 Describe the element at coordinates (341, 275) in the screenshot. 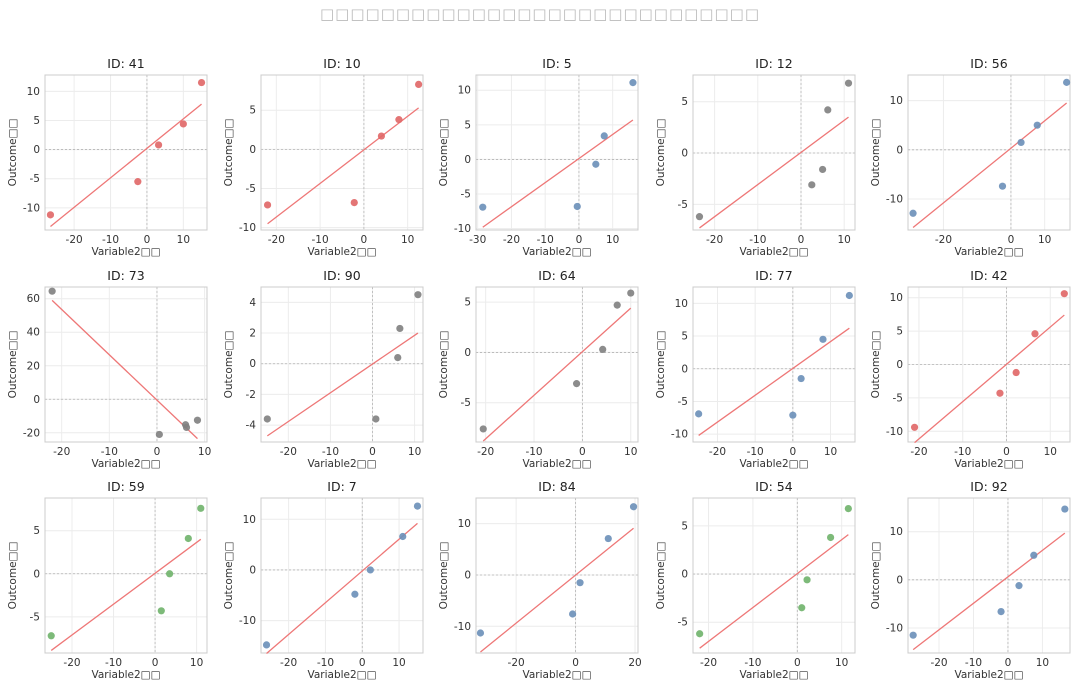

I see `subplot-title: ID: 90` at that location.